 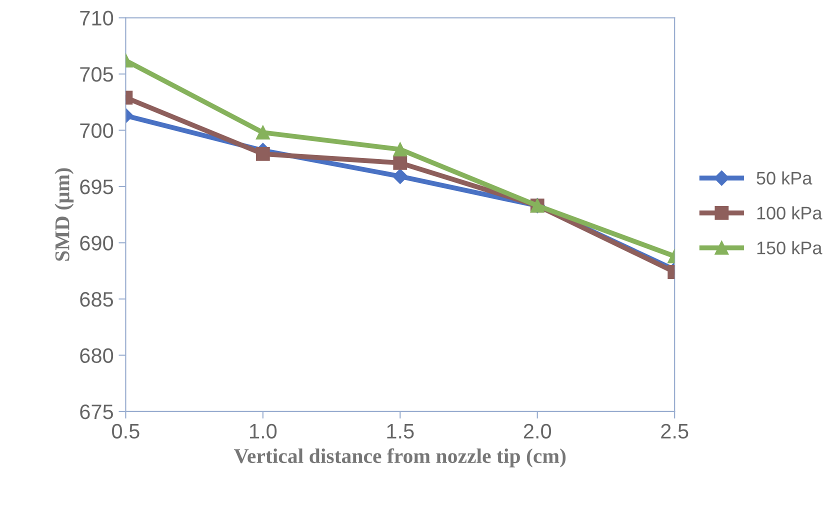 I want to click on legend-label: 50 kPa, so click(x=784, y=178).